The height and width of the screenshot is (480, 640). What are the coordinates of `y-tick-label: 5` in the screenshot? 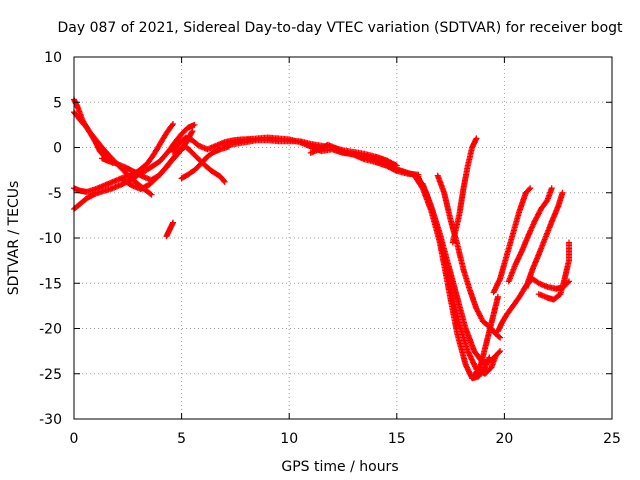 It's located at (57, 103).